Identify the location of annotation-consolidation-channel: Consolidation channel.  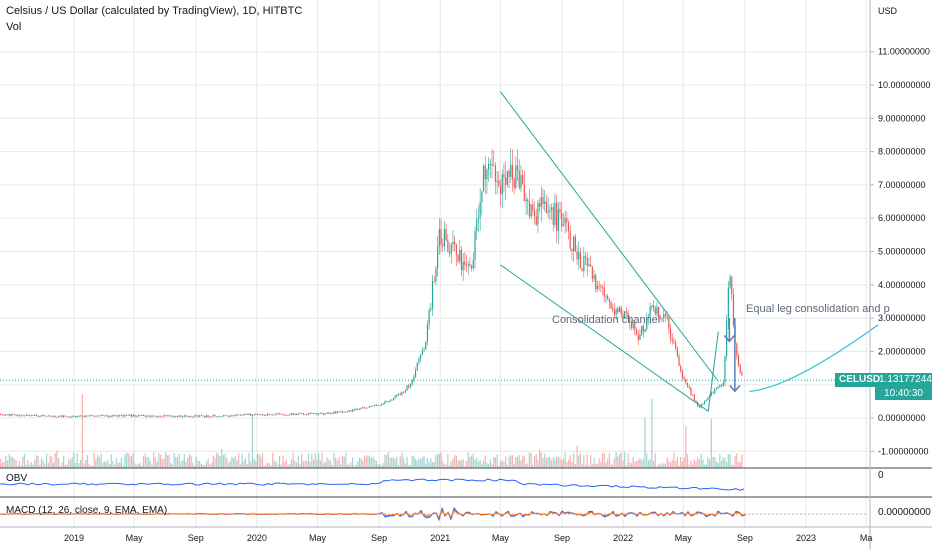
(606, 320).